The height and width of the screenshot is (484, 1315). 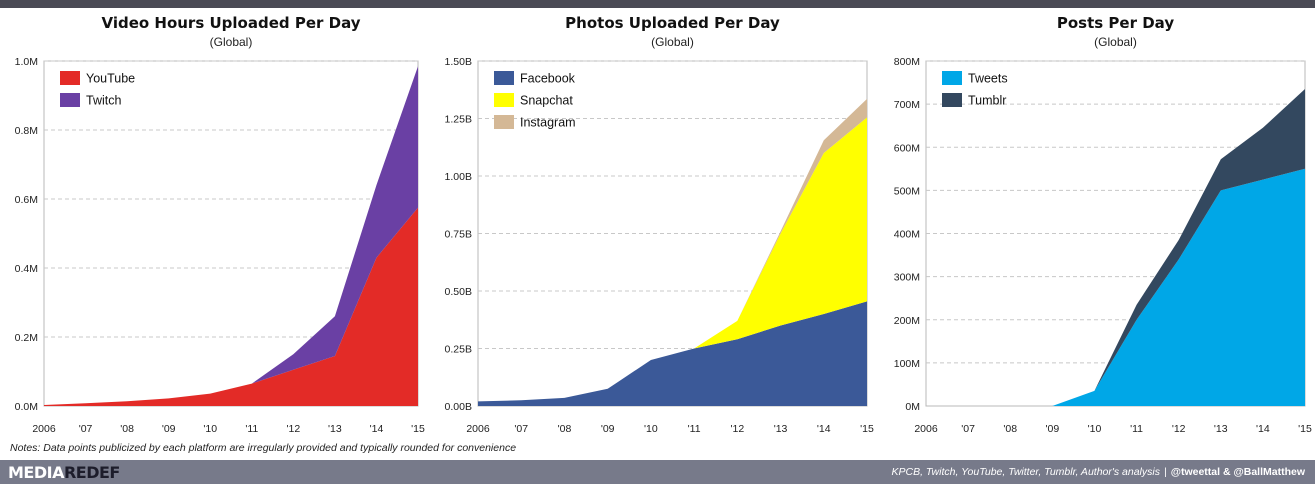 I want to click on y-tick-label: 0M, so click(x=912, y=407).